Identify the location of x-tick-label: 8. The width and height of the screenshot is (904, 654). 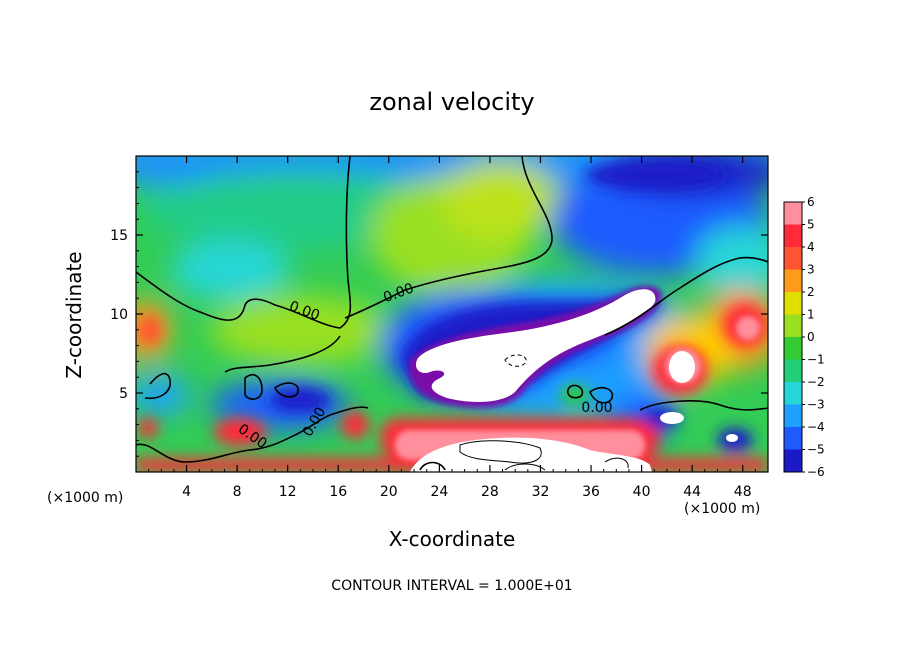
(237, 492).